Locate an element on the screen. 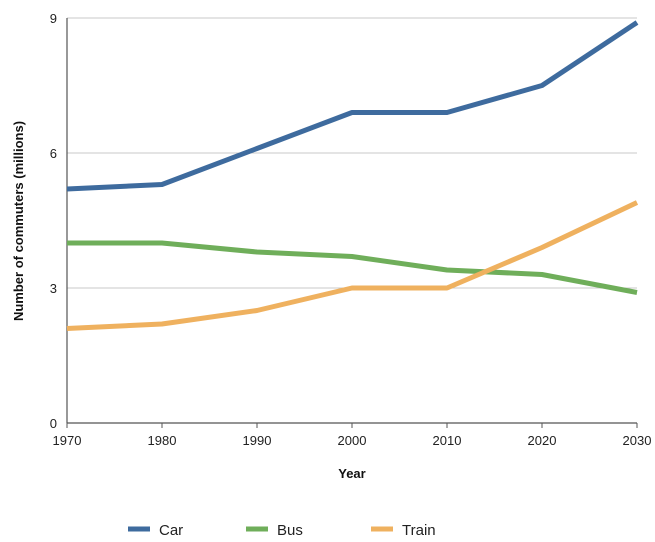  x-tick-label: 2020 is located at coordinates (542, 440).